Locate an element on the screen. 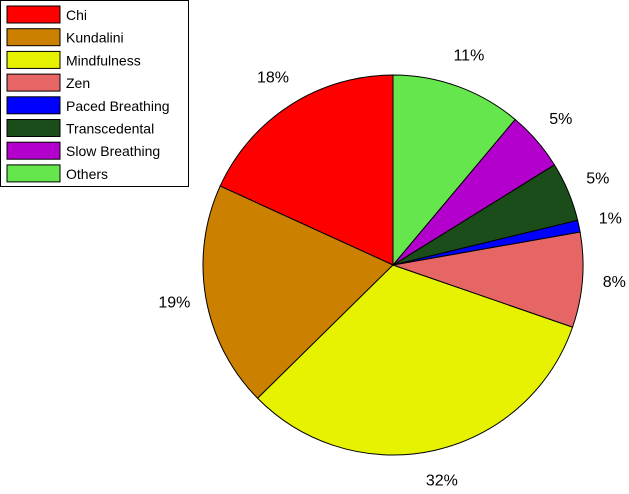  pie-slice-zen is located at coordinates (487, 279).